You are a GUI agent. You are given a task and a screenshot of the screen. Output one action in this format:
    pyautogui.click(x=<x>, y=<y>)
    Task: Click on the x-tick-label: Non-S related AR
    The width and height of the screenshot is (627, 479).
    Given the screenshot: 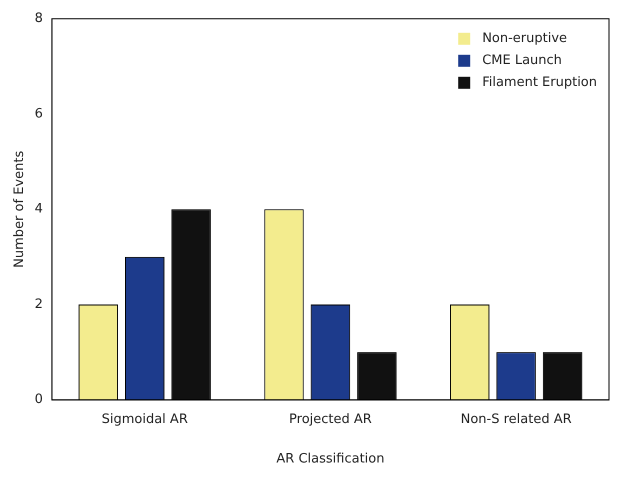 What is the action you would take?
    pyautogui.click(x=516, y=419)
    